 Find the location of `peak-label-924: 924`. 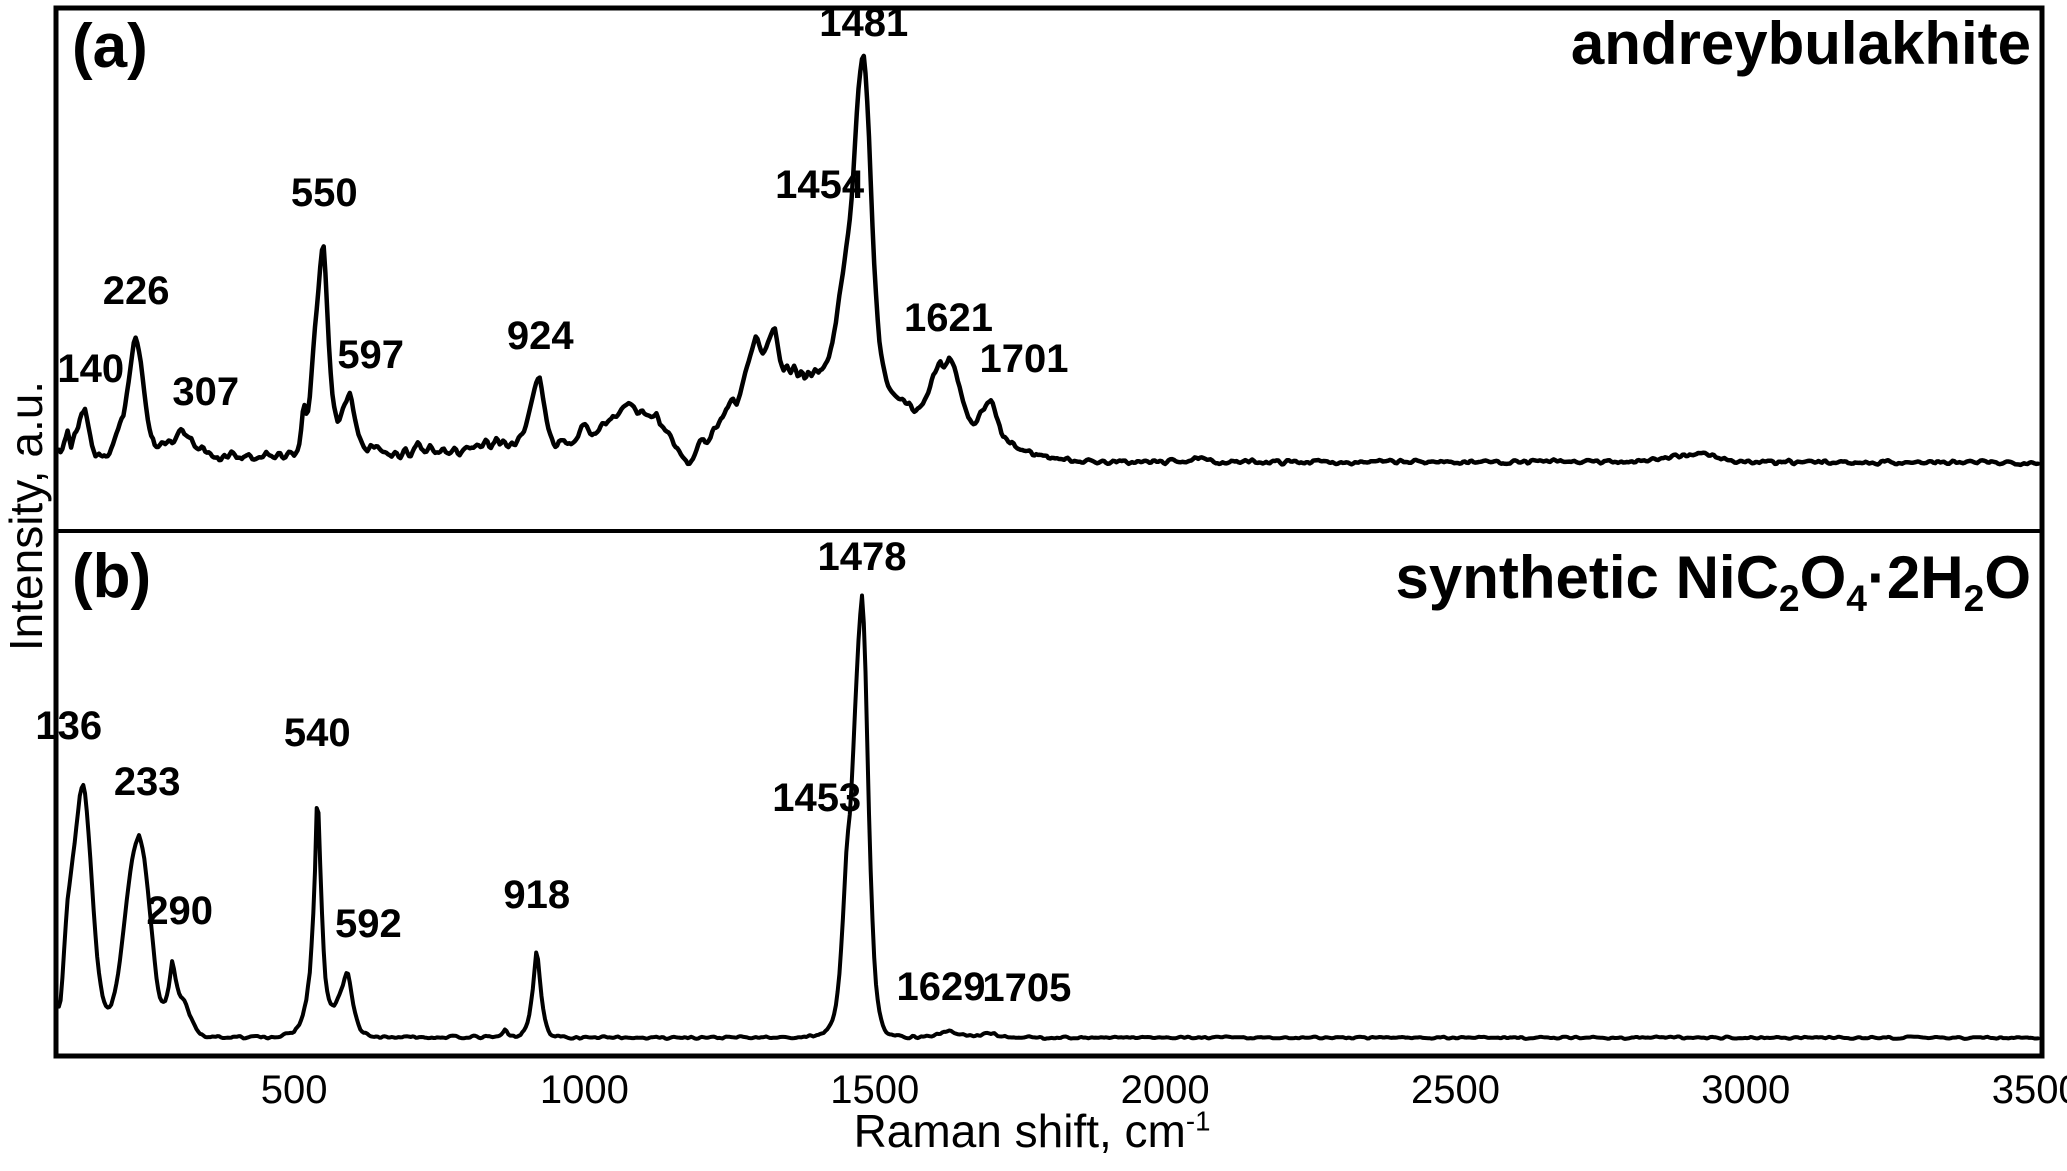

peak-label-924: 924 is located at coordinates (540, 336).